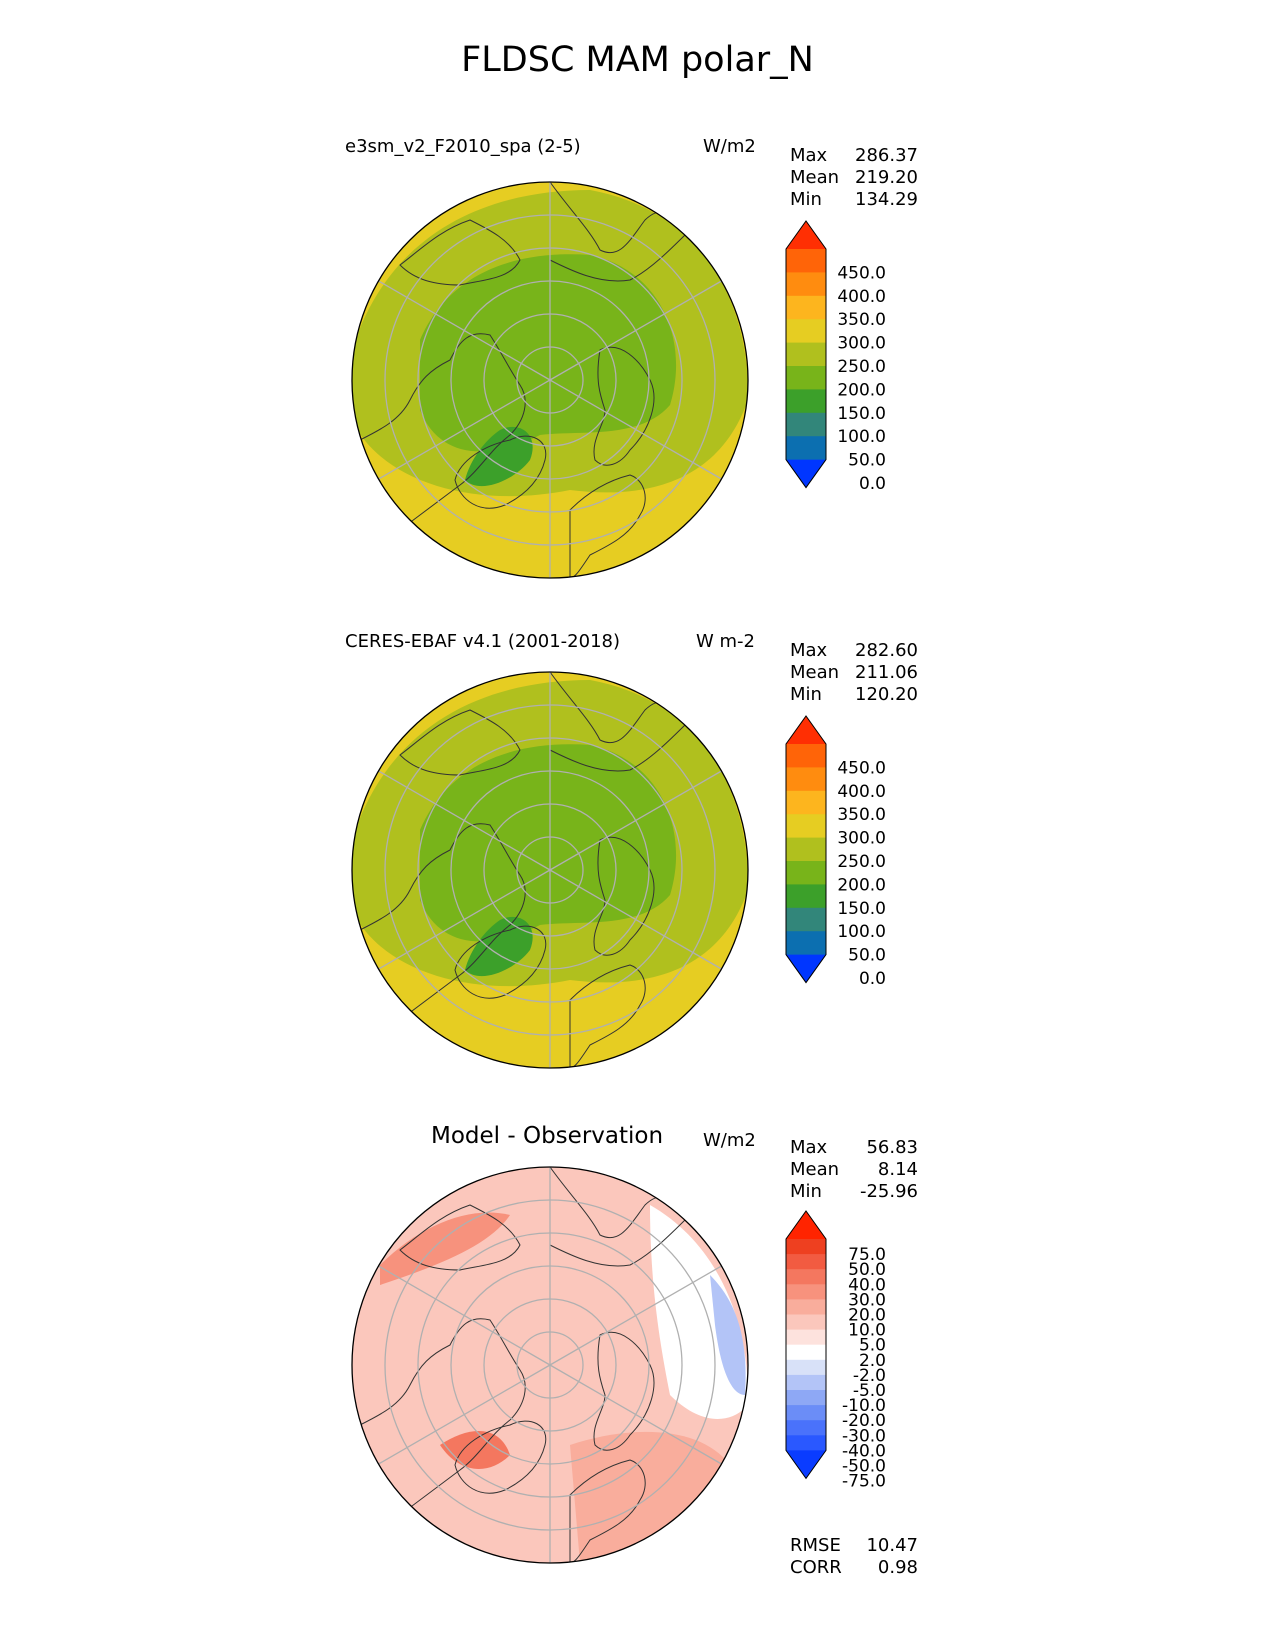 This screenshot has height=1650, width=1275. I want to click on colorbar-tick-label: 400.0, so click(861, 792).